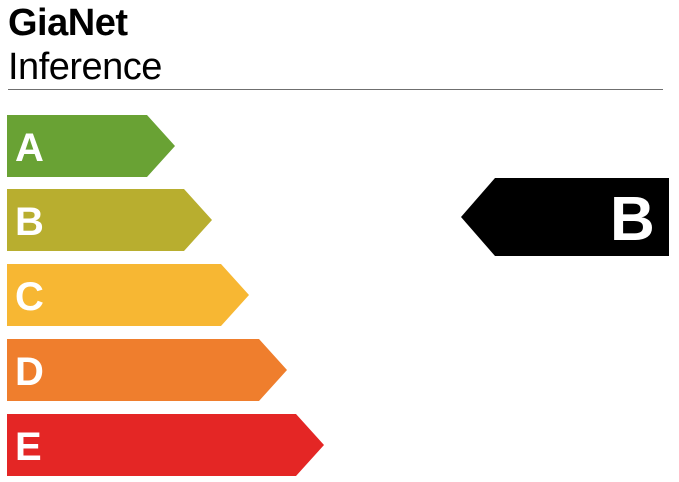 This screenshot has height=482, width=679. I want to click on class-bar-d-shape, so click(147, 370).